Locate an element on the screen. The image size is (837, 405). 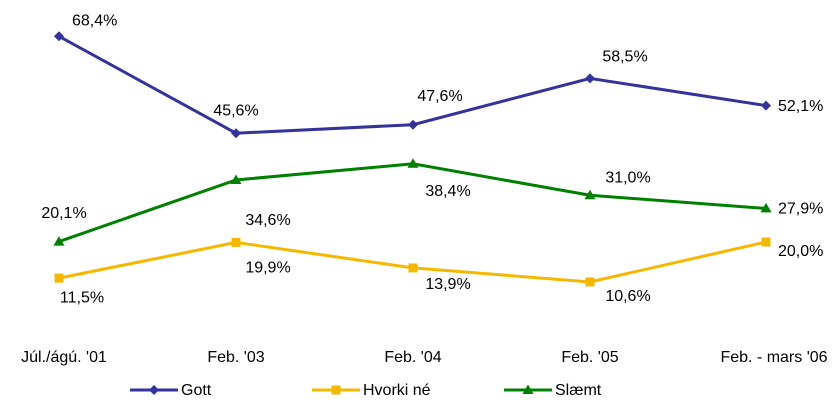
legend-label: Gott is located at coordinates (196, 390).